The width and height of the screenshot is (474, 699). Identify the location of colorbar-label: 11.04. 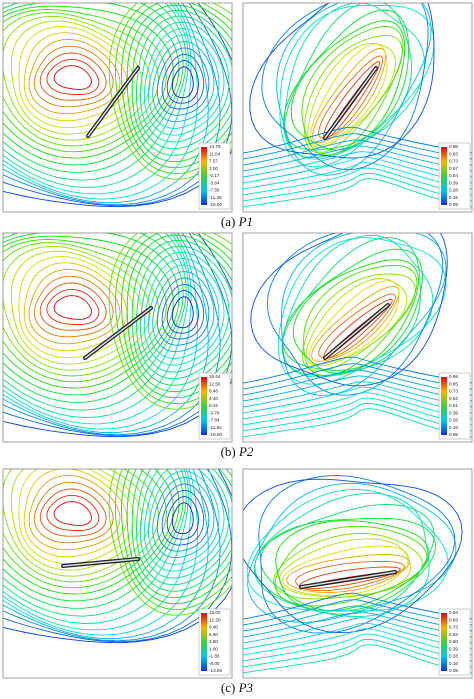
(215, 153).